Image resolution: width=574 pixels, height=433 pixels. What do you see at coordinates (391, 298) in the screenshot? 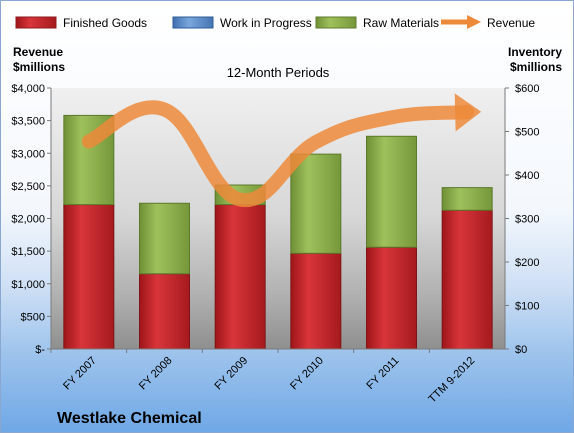
I see `bar-finished-goods-fy-2011` at bounding box center [391, 298].